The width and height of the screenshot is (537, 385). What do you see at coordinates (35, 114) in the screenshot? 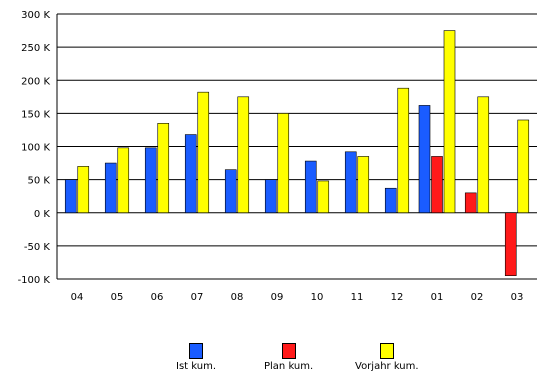
I see `y-tick-label: 150 K` at bounding box center [35, 114].